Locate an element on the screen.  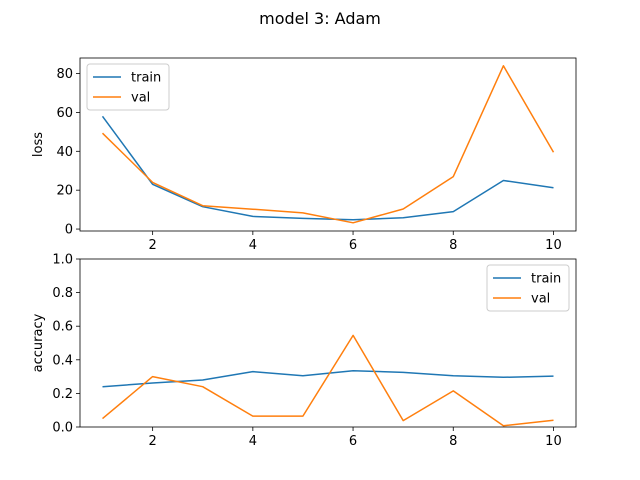
y-tick-label: 0.8 is located at coordinates (62, 293).